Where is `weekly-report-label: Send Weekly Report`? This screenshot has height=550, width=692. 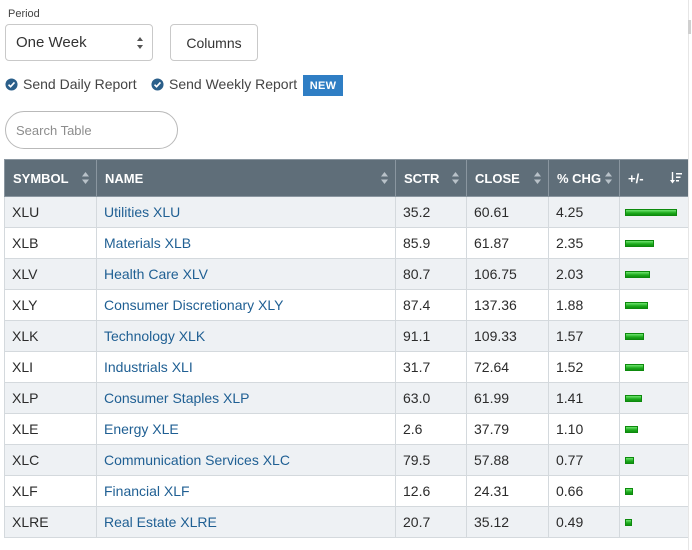
weekly-report-label: Send Weekly Report is located at coordinates (233, 84).